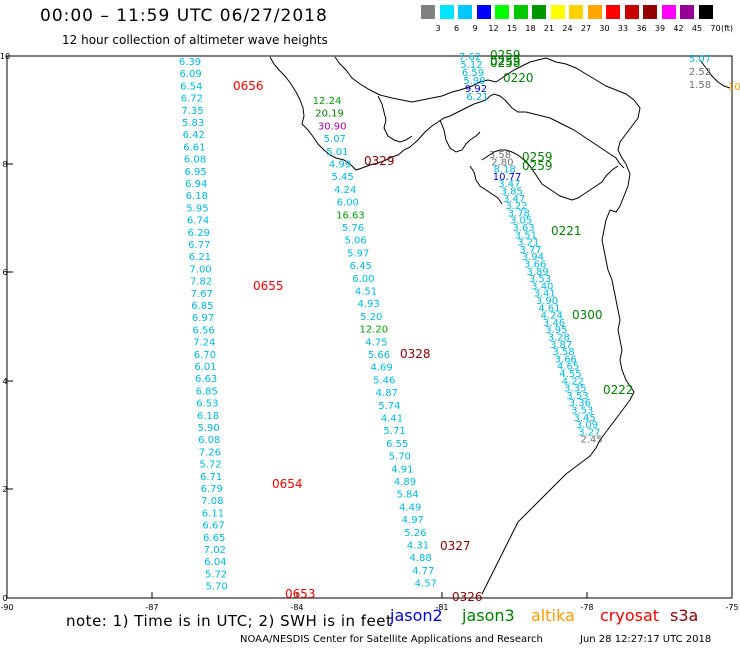 The height and width of the screenshot is (650, 740). I want to click on track1-wave-height: 5.90, so click(208, 428).